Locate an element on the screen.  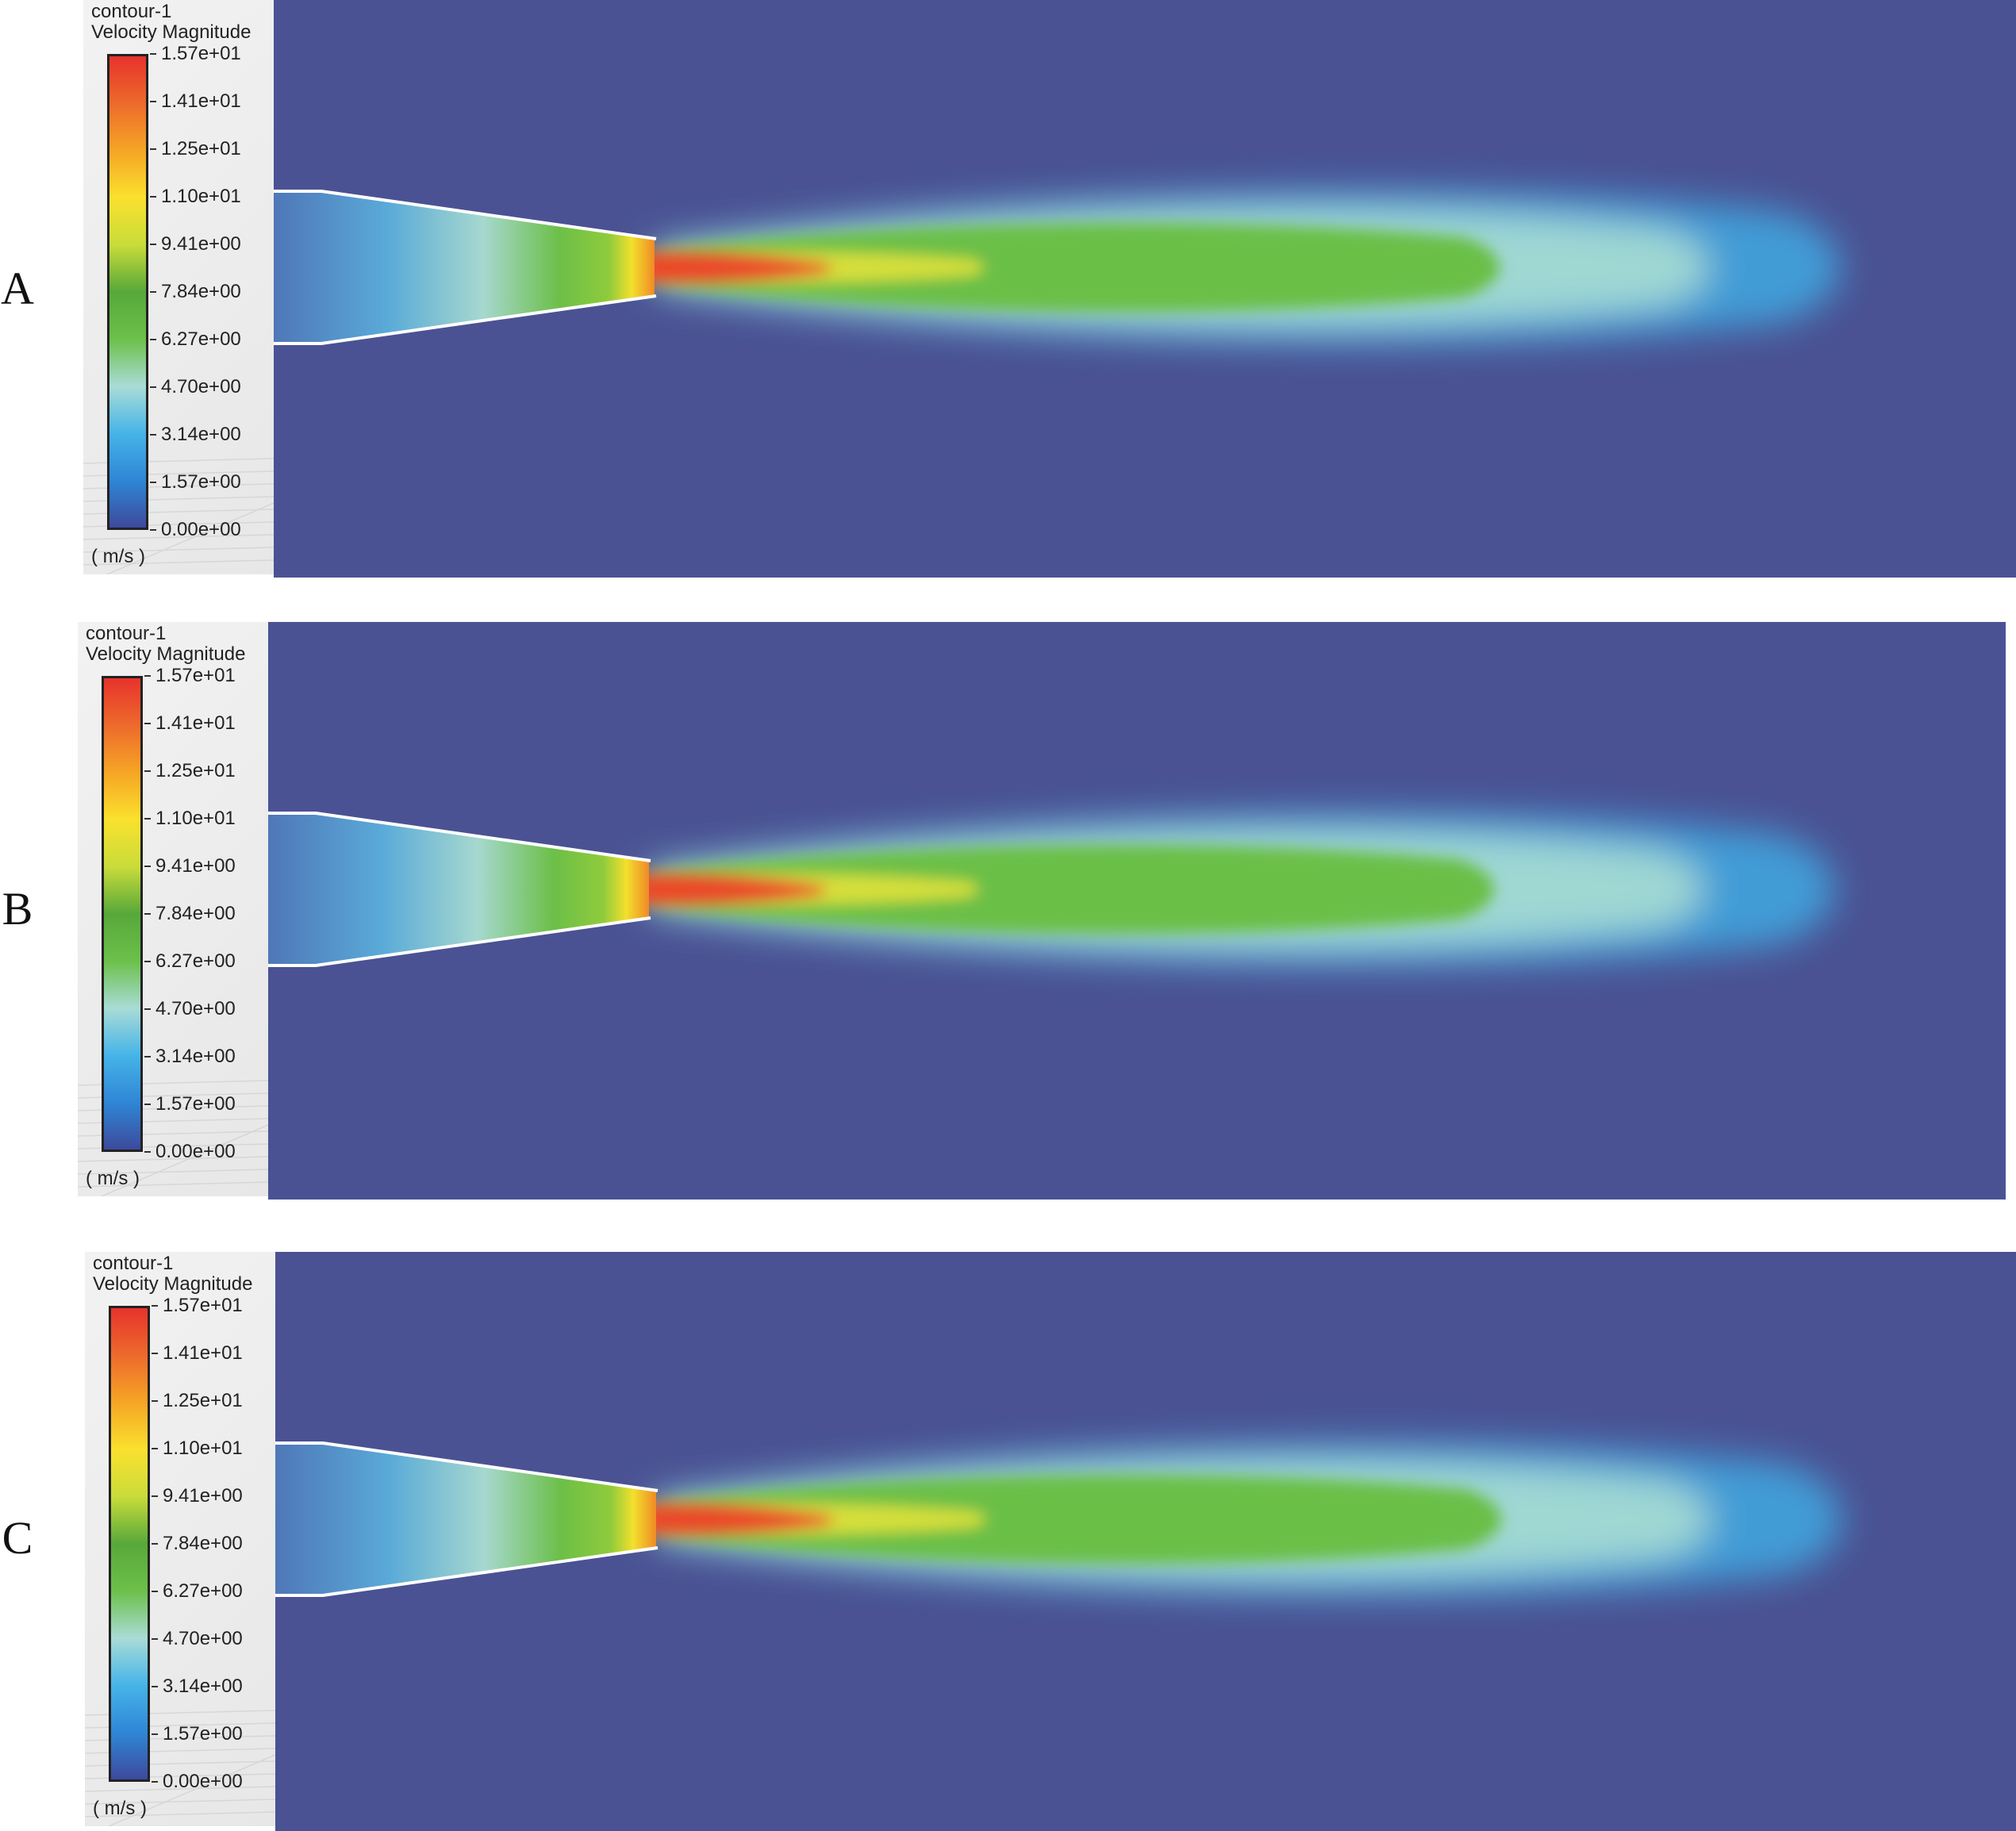
panel-label-c: C is located at coordinates (17, 1538).